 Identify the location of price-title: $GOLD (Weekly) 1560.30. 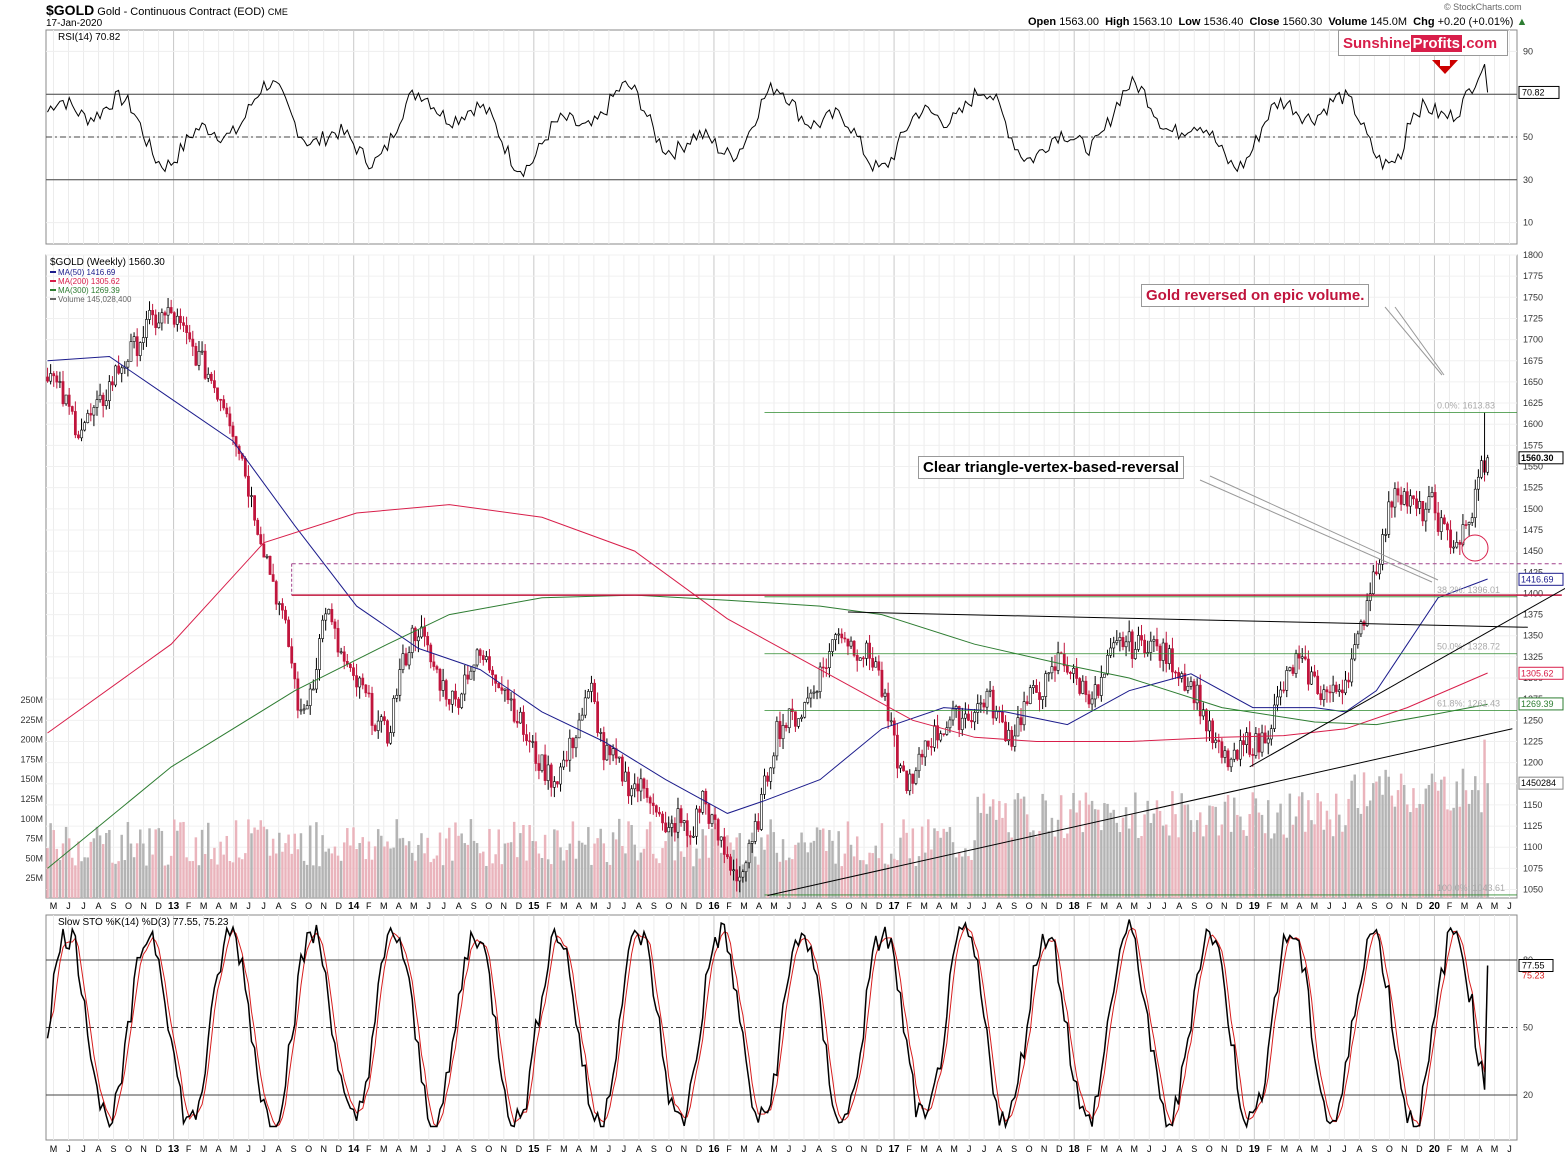
(107, 262).